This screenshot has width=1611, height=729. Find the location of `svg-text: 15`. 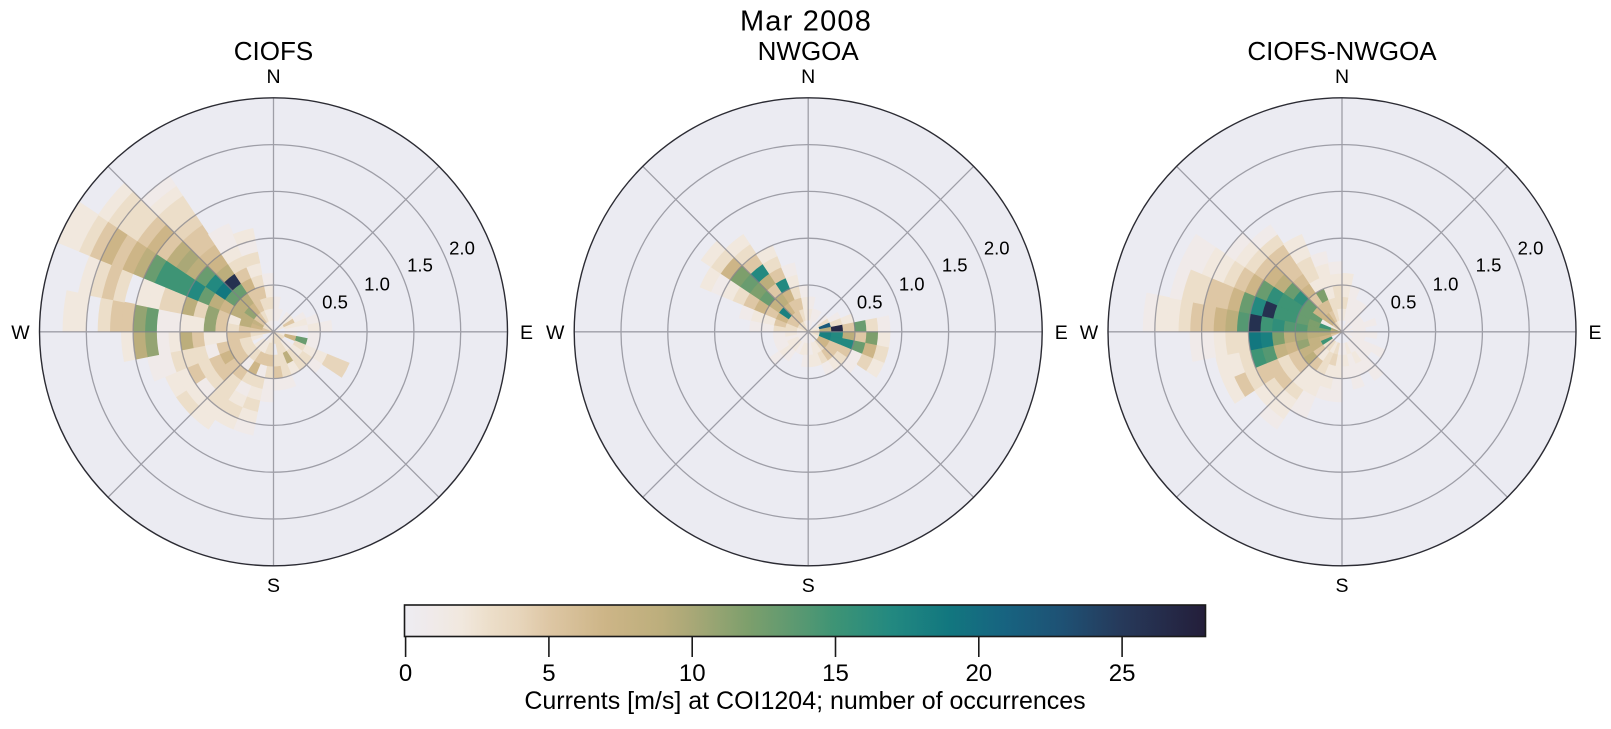

svg-text: 15 is located at coordinates (835, 673).